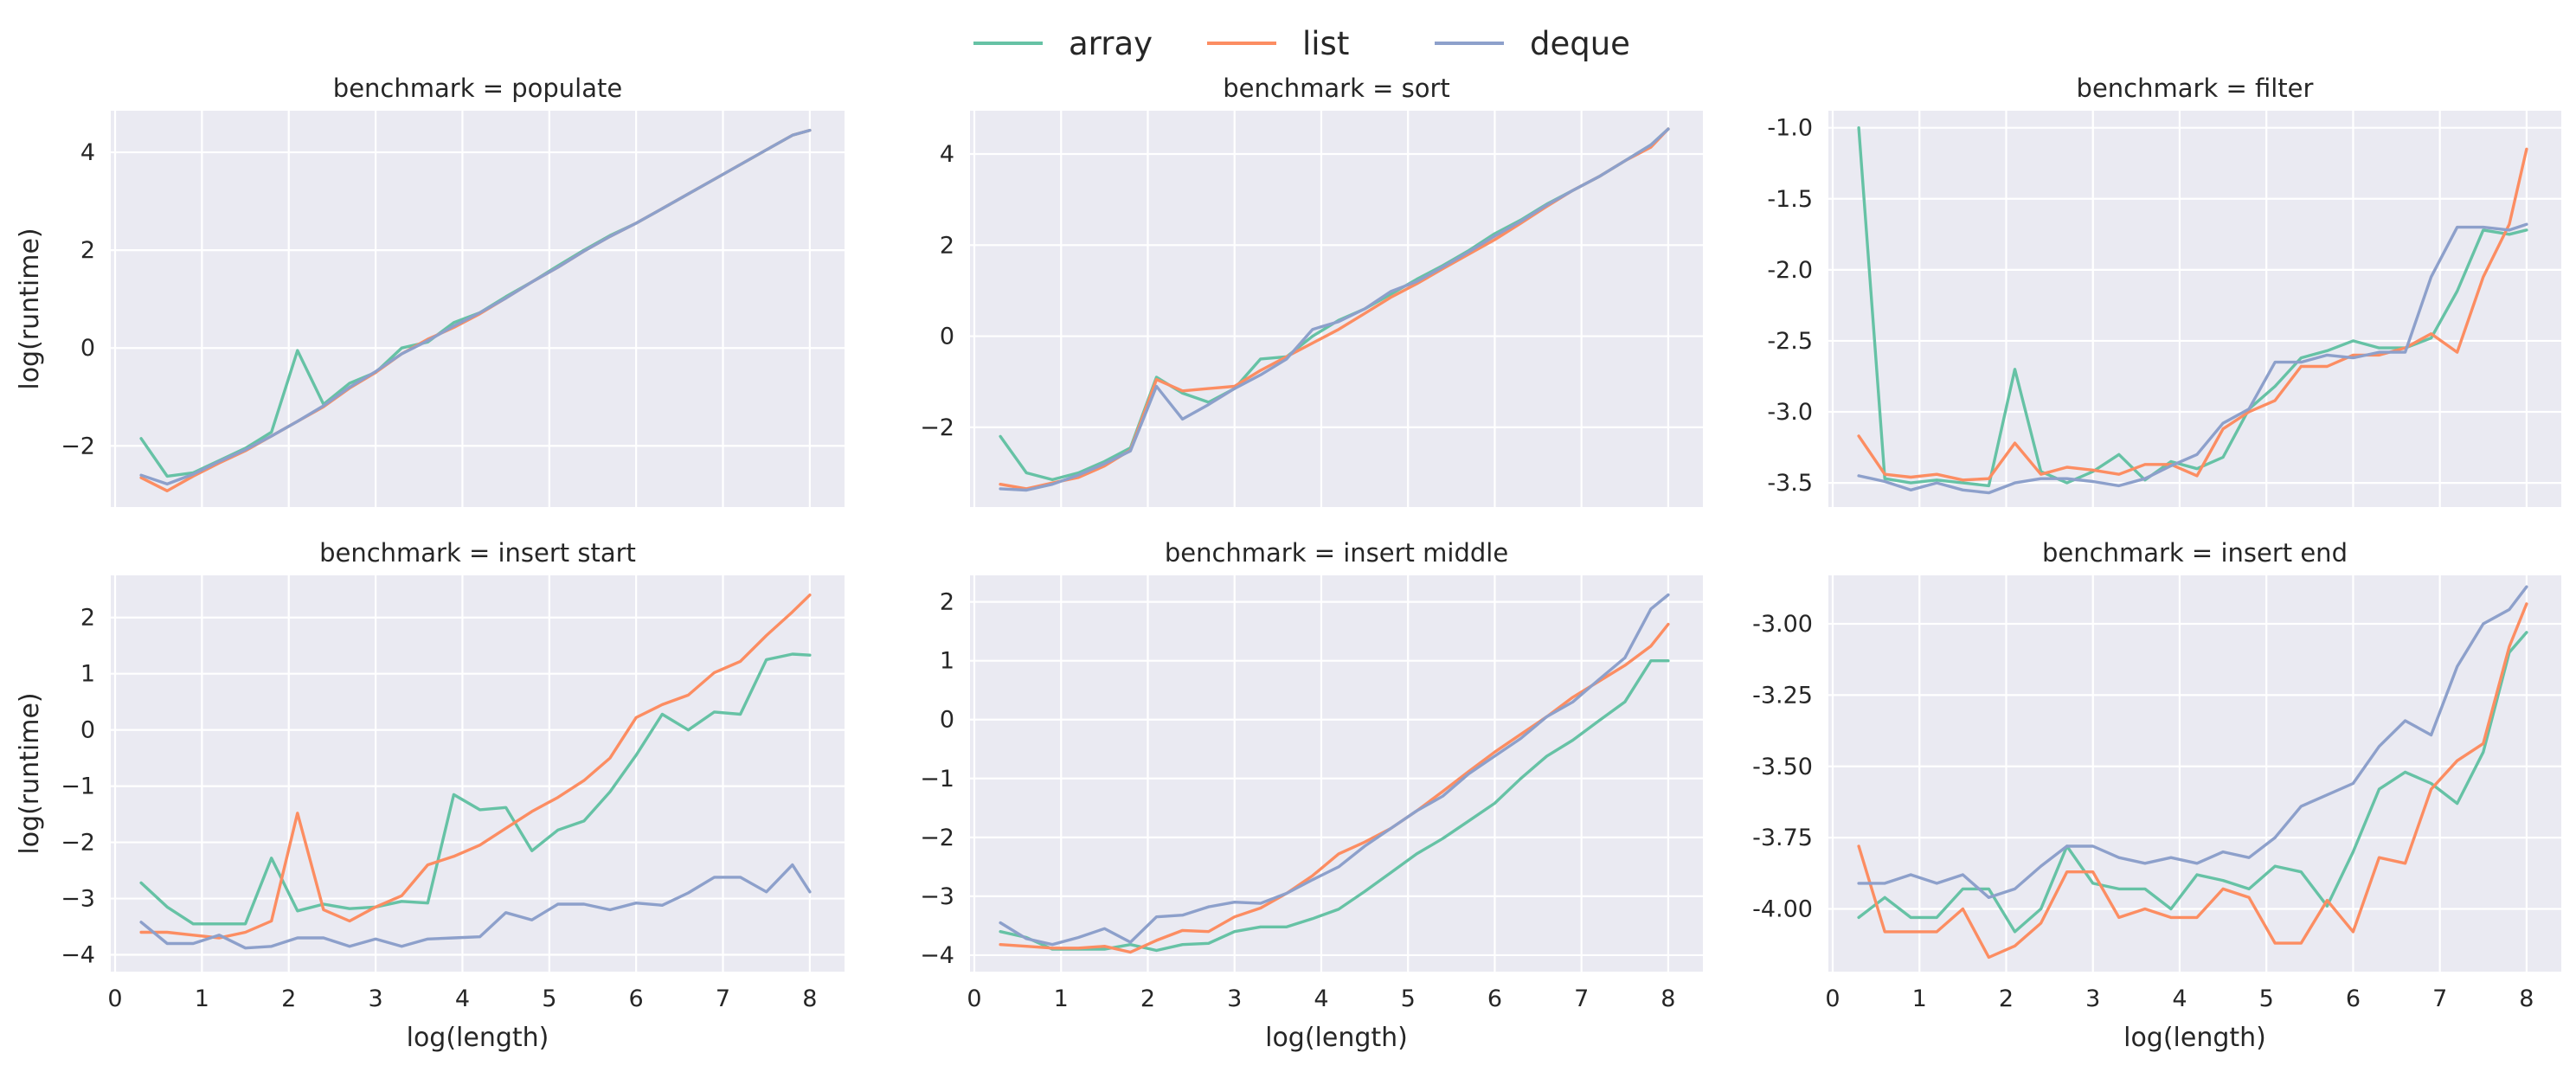 Image resolution: width=2576 pixels, height=1072 pixels. What do you see at coordinates (1790, 483) in the screenshot?
I see `y-tick-label: -3.5` at bounding box center [1790, 483].